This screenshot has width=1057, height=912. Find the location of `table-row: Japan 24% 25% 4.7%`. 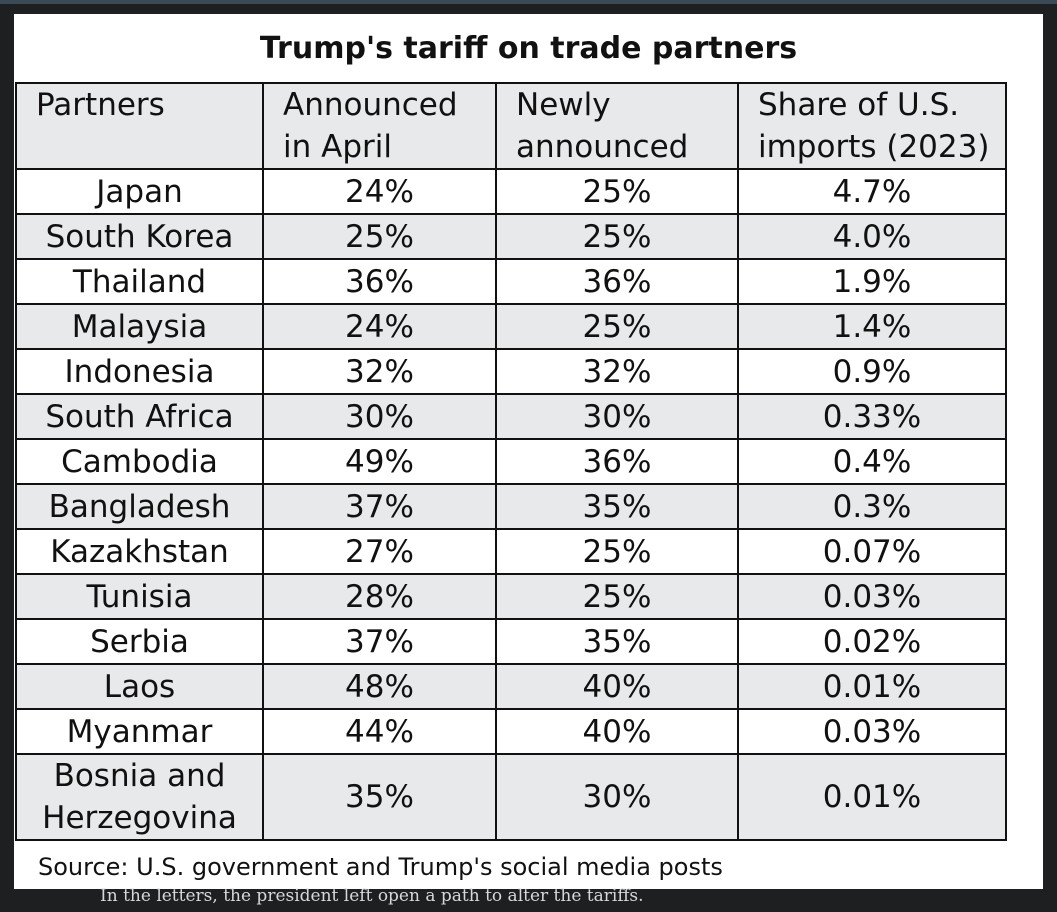

table-row: Japan 24% 25% 4.7% is located at coordinates (511, 191).